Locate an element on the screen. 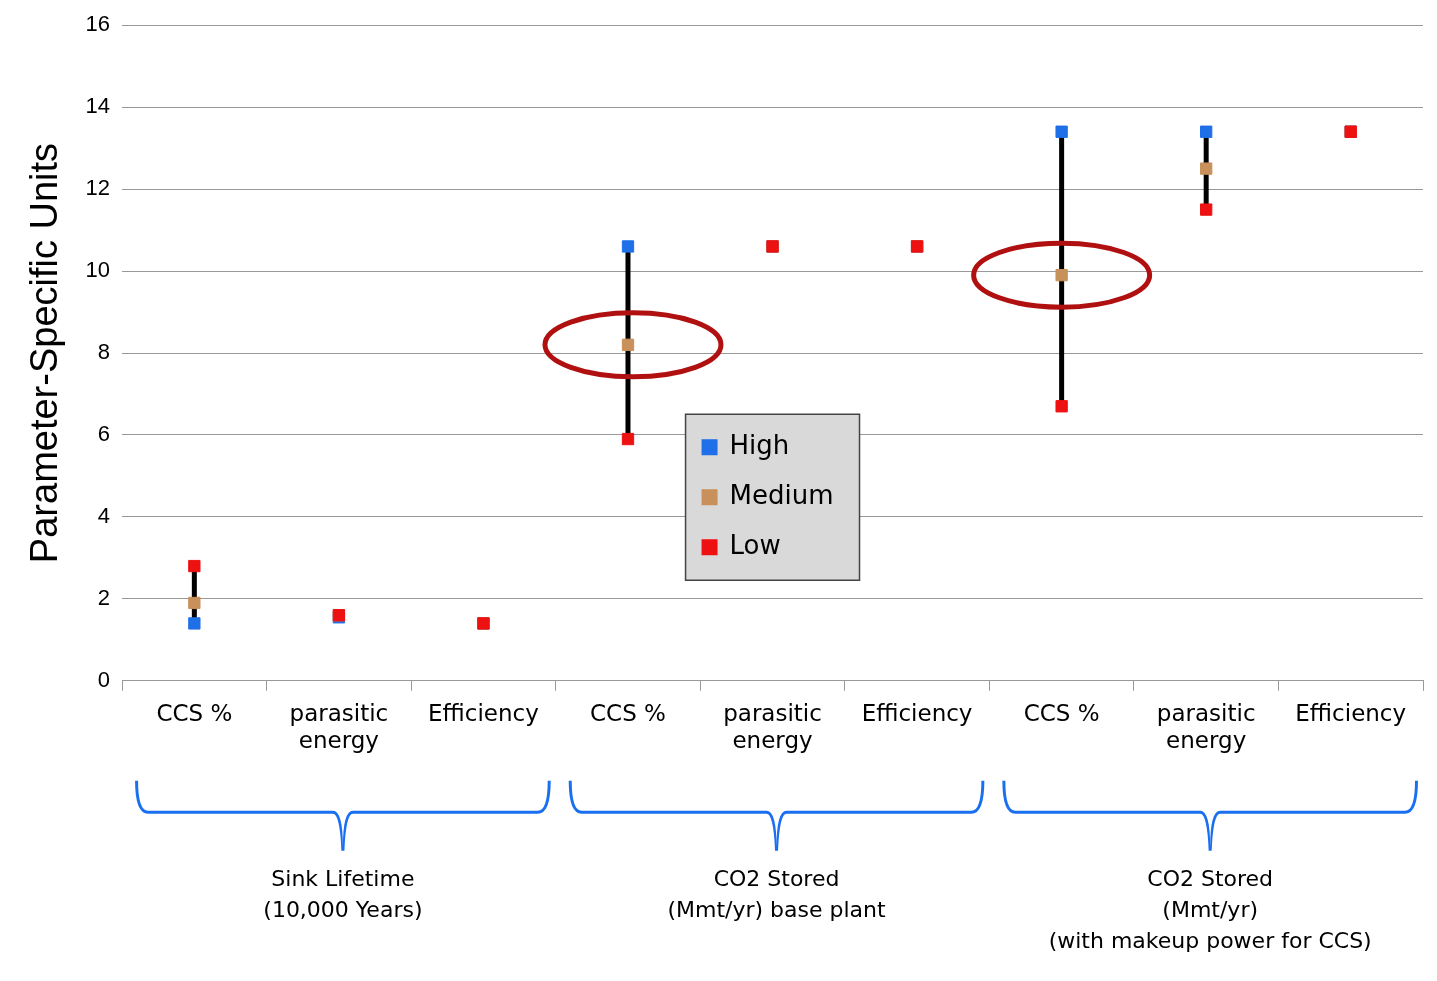 This screenshot has width=1437, height=981. y-tick-label: 6 is located at coordinates (104, 434).